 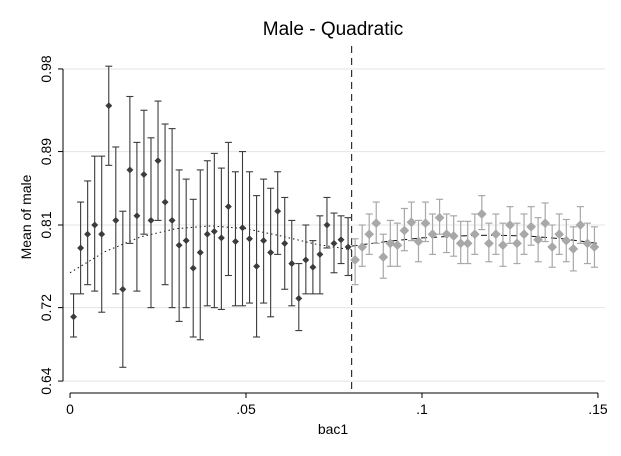 What do you see at coordinates (210, 249) in the screenshot?
I see `fit-line-below` at bounding box center [210, 249].